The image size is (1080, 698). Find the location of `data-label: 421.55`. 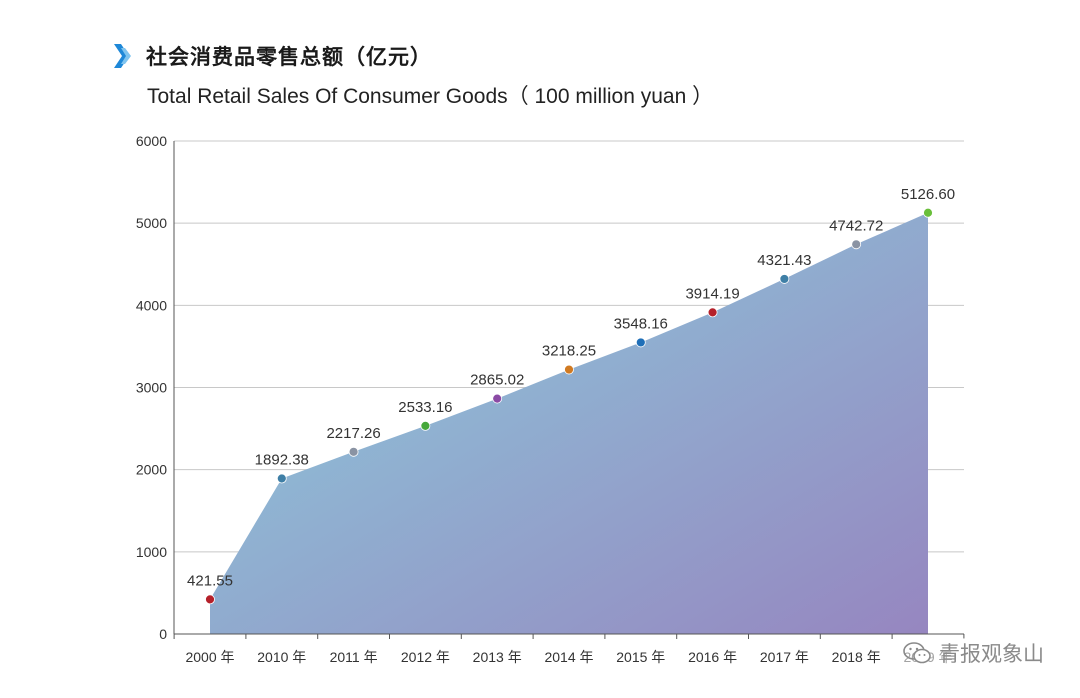

data-label: 421.55 is located at coordinates (210, 580).